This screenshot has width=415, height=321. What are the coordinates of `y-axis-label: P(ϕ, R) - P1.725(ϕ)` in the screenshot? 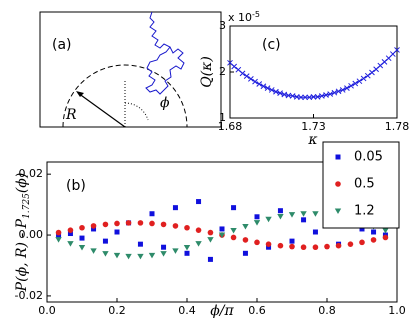 It's located at (23, 233).